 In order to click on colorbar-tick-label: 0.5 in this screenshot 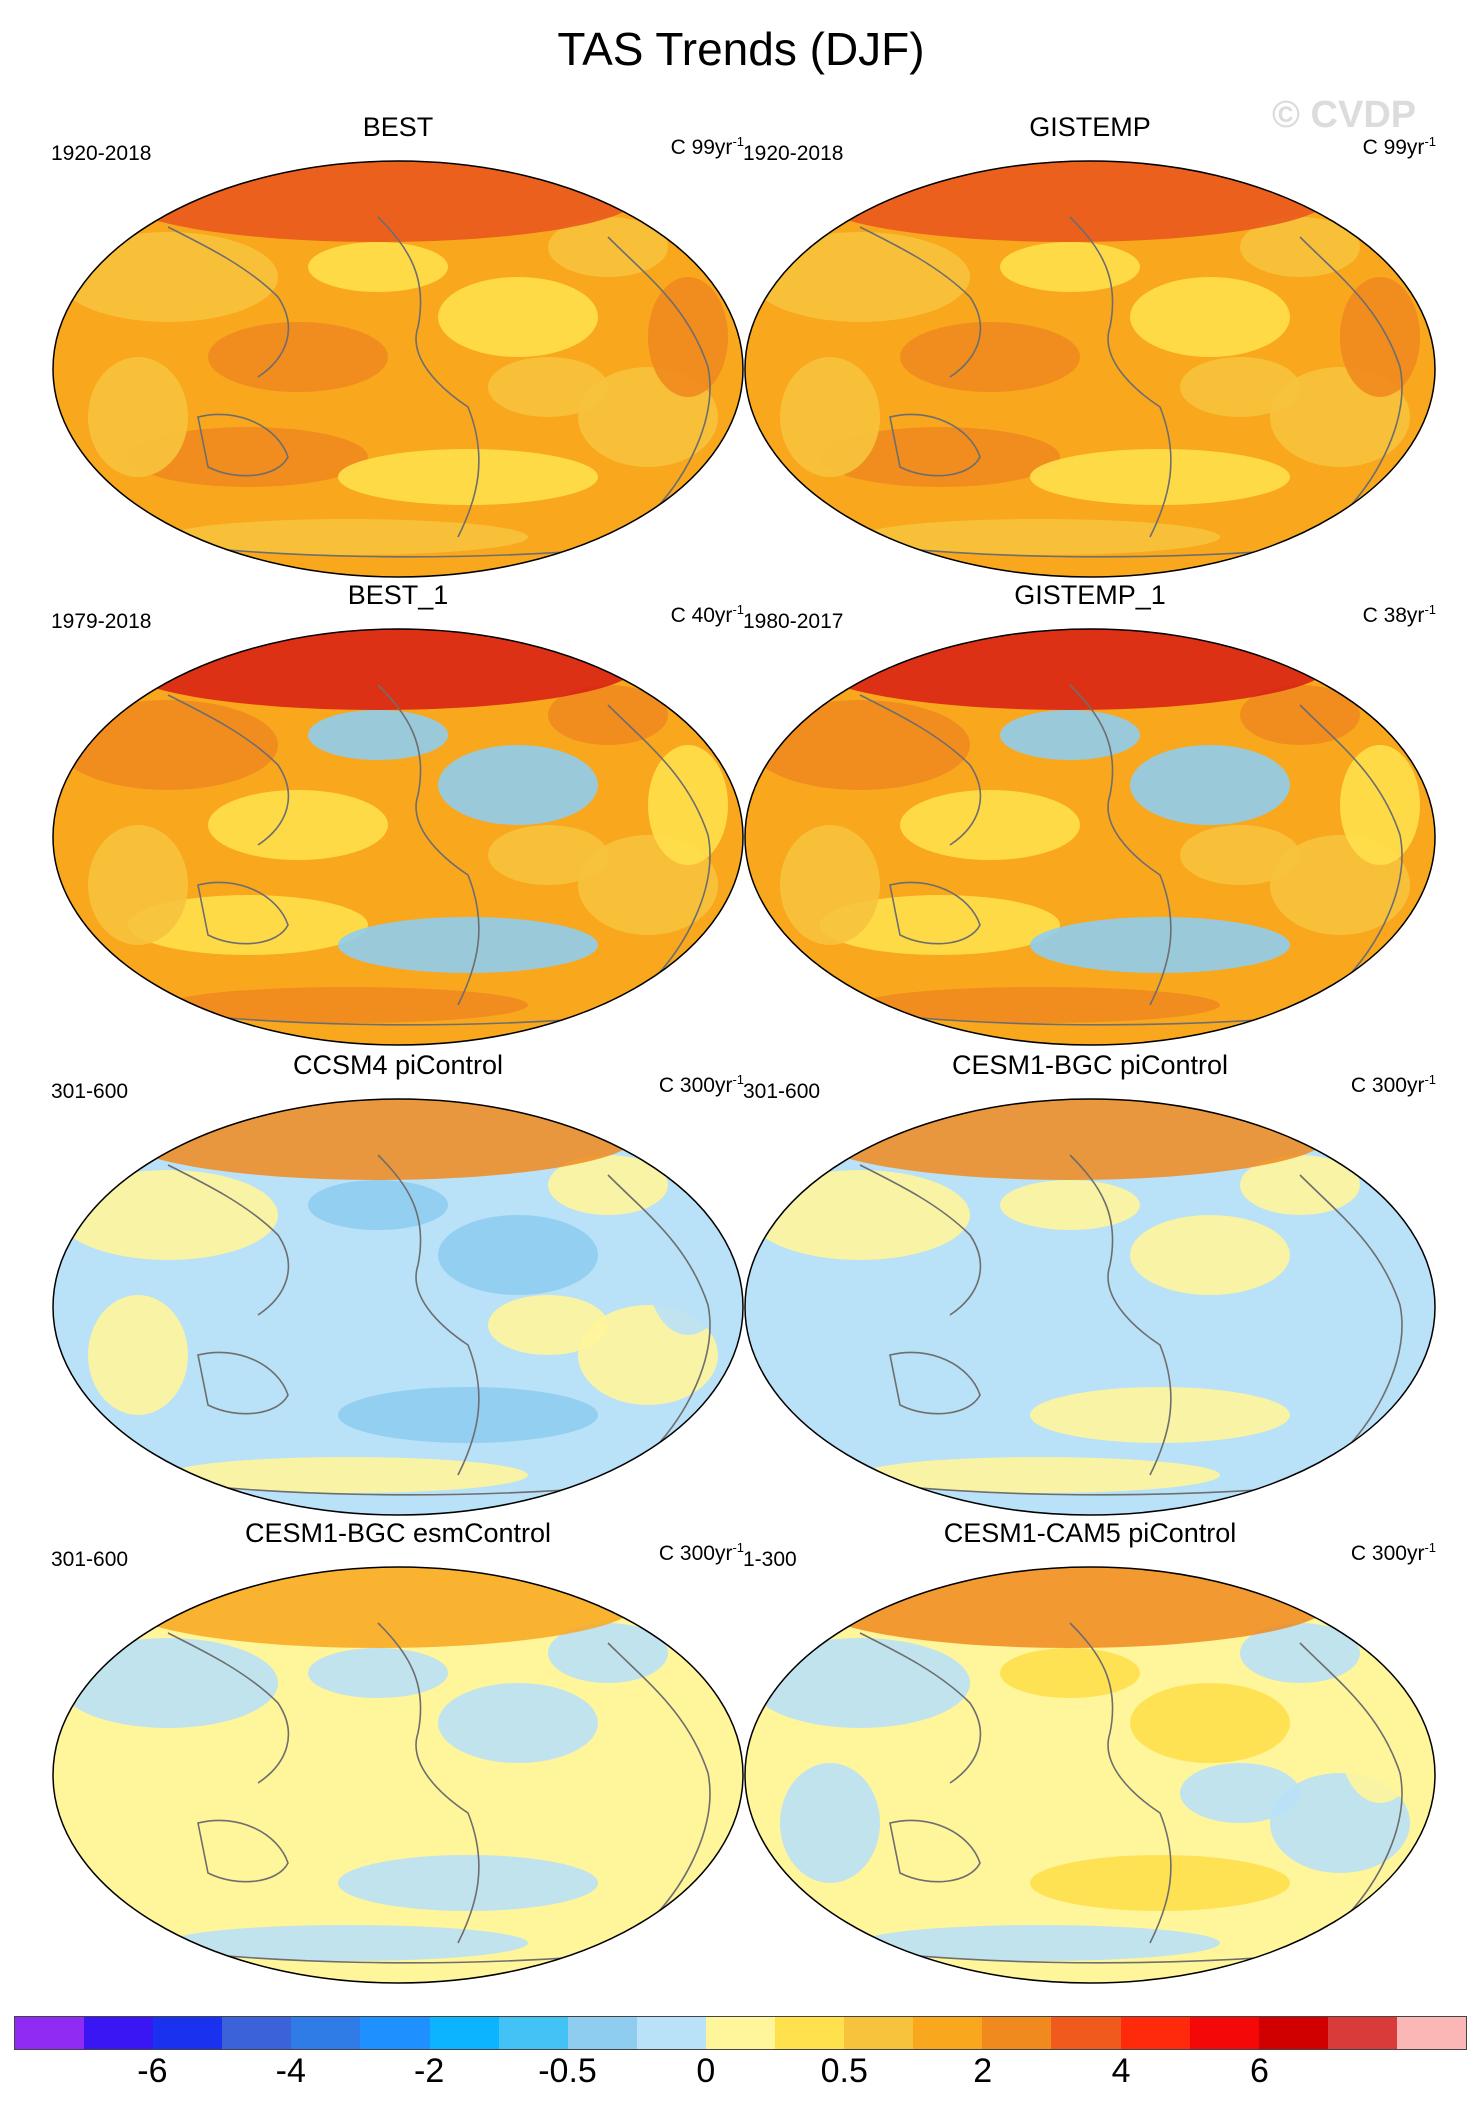, I will do `click(844, 2071)`.